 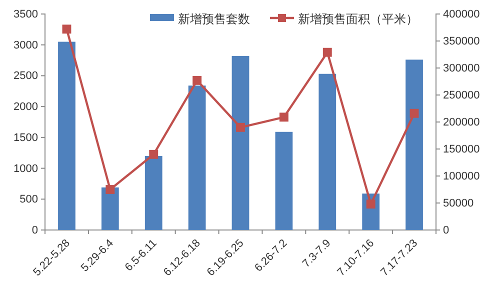 I want to click on y-tick-label: 1500, so click(x=26, y=138).